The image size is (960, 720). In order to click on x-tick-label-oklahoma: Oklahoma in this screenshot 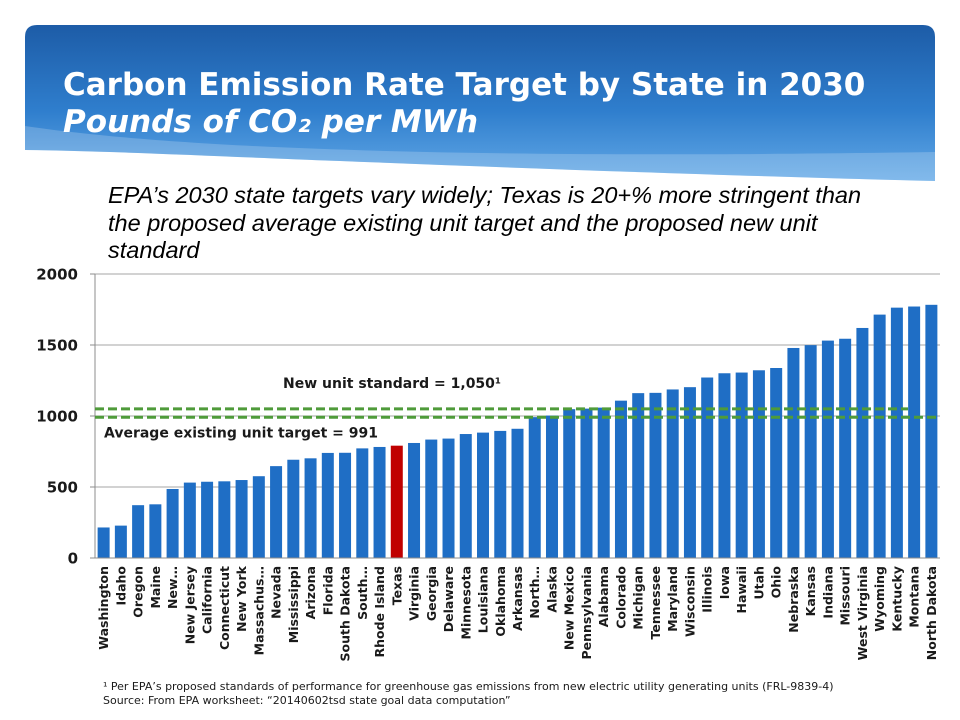, I will do `click(500, 601)`.